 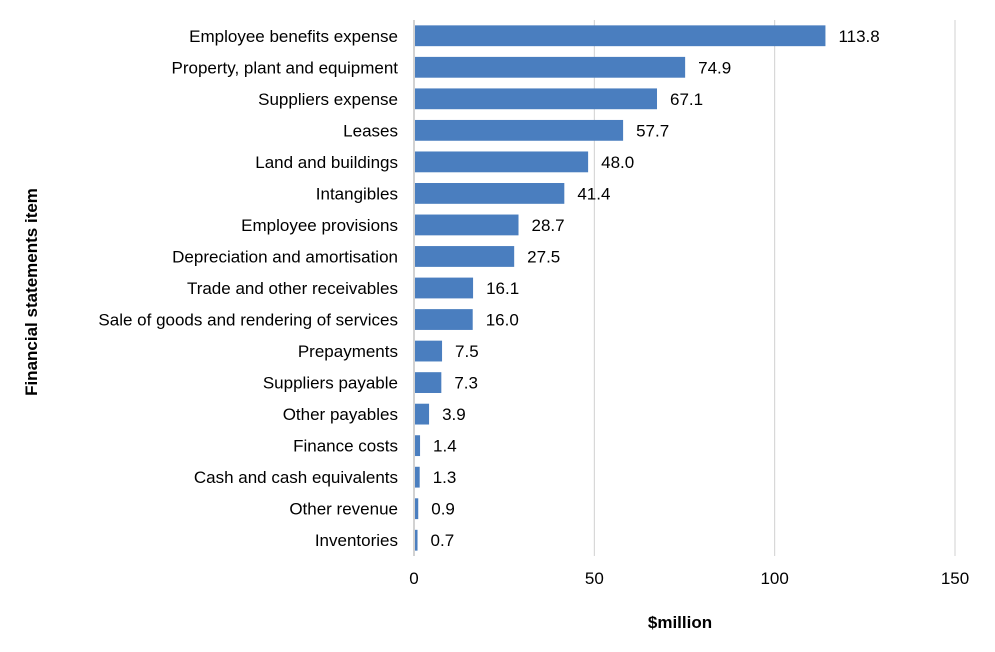 What do you see at coordinates (326, 162) in the screenshot?
I see `category-label: Land and buildings` at bounding box center [326, 162].